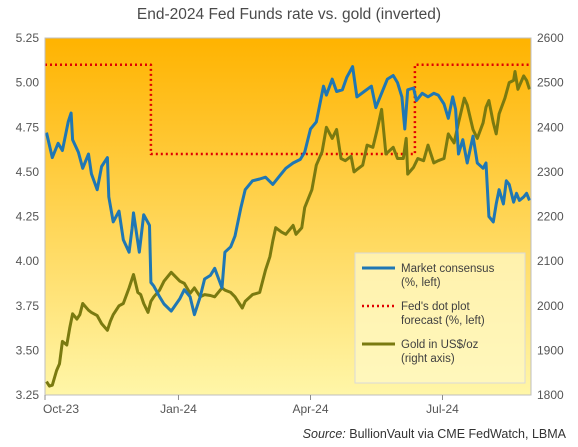 This screenshot has height=447, width=578. What do you see at coordinates (550, 306) in the screenshot?
I see `y-right-tick-label: 2000` at bounding box center [550, 306].